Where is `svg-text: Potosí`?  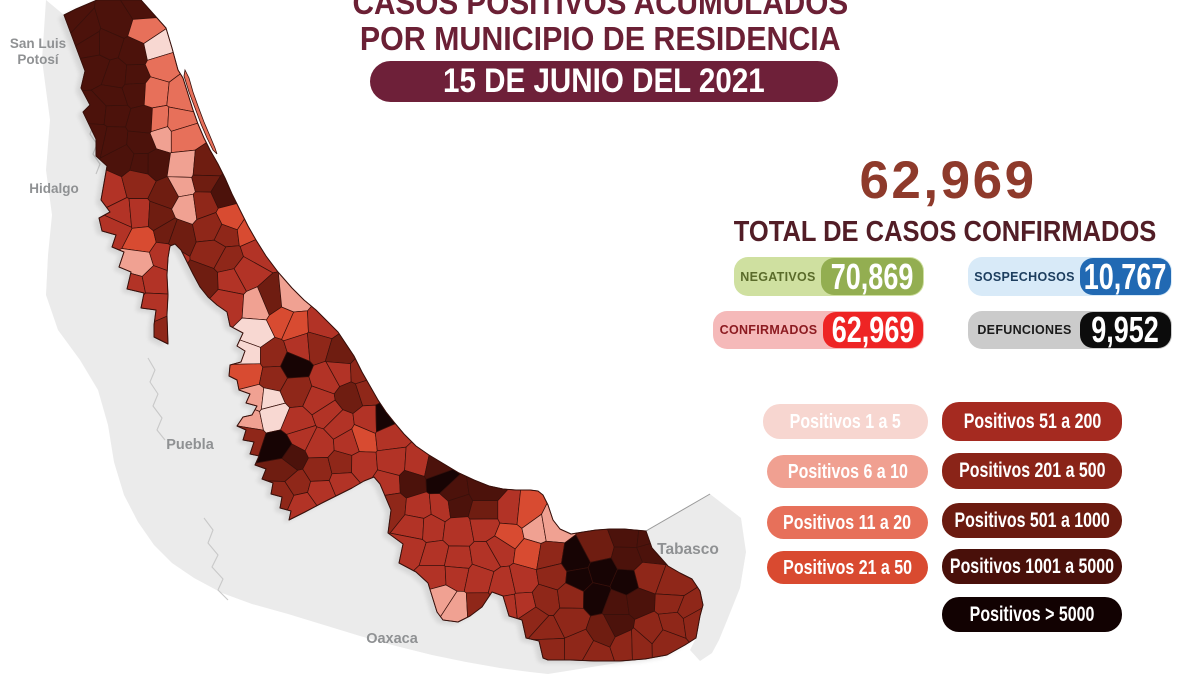
svg-text: Potosí is located at coordinates (38, 59).